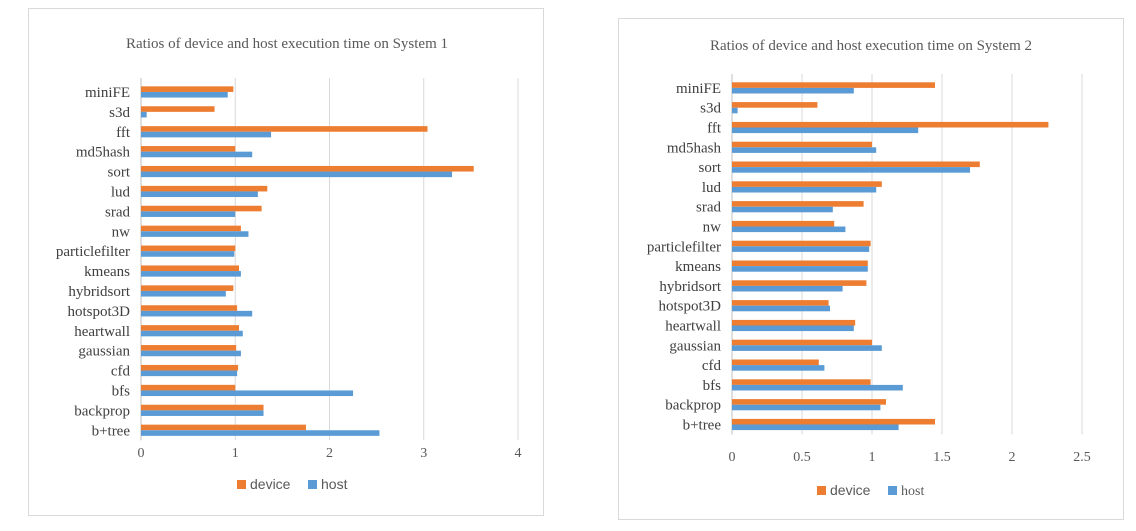  What do you see at coordinates (787, 288) in the screenshot?
I see `bar-host-hybridsort` at bounding box center [787, 288].